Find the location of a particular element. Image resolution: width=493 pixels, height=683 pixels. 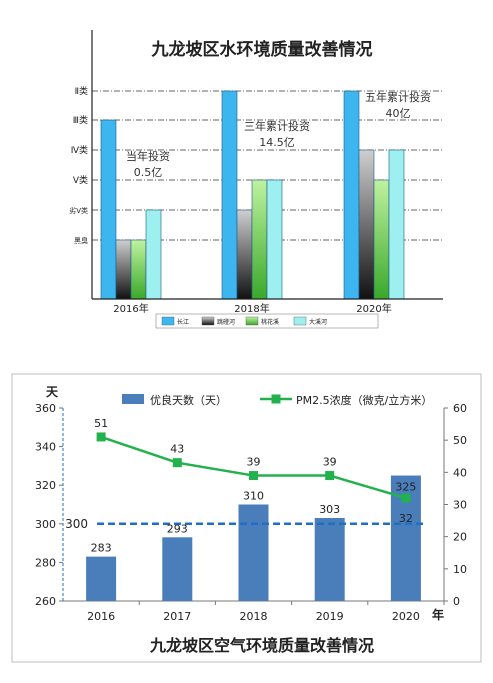

right-tick-label: 0 is located at coordinates (456, 601).